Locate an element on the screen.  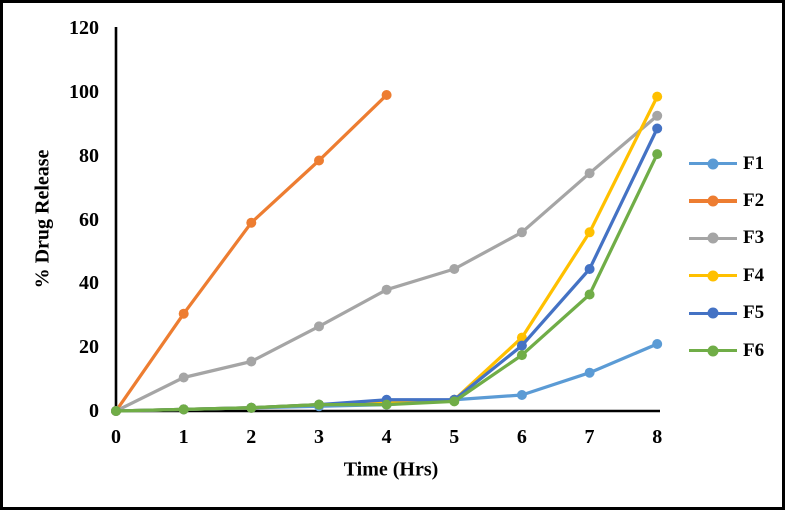
data-point-f6-t5 is located at coordinates (454, 401).